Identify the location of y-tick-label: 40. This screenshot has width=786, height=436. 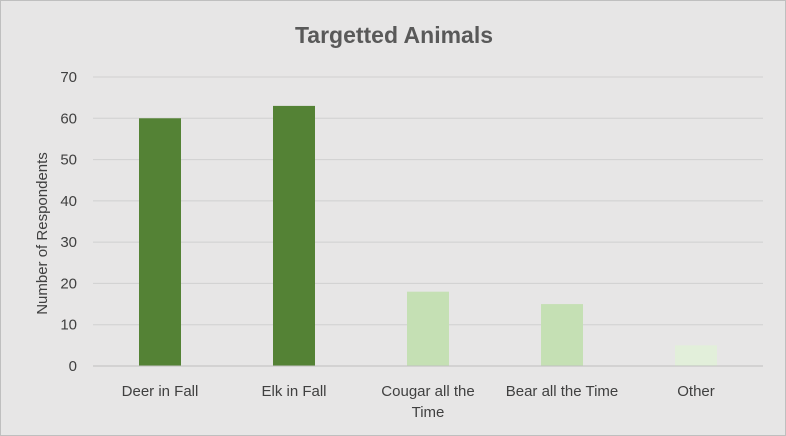
(68, 201).